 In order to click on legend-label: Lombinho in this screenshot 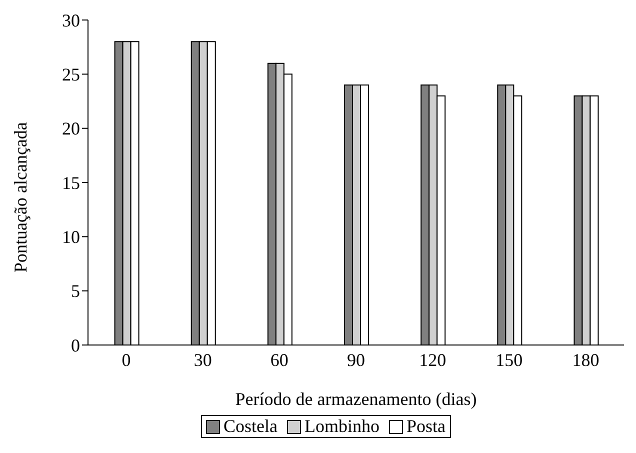, I will do `click(342, 426)`.